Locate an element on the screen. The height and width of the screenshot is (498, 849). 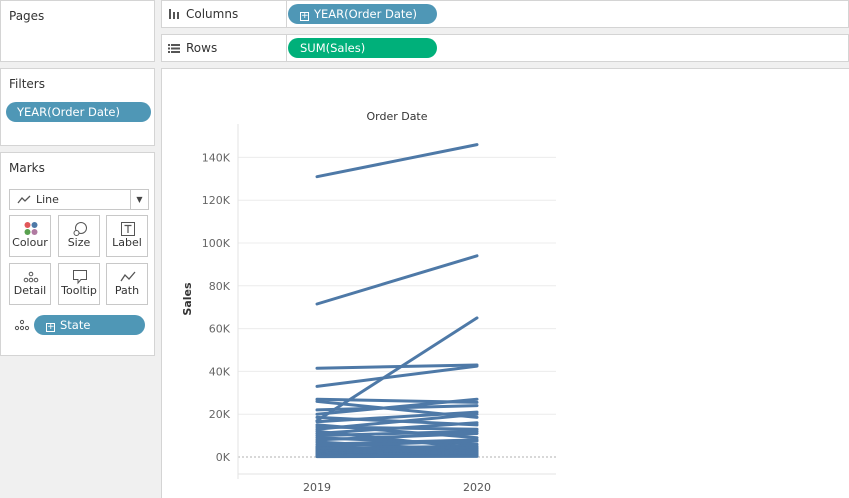
line-chart-icon is located at coordinates (24, 199).